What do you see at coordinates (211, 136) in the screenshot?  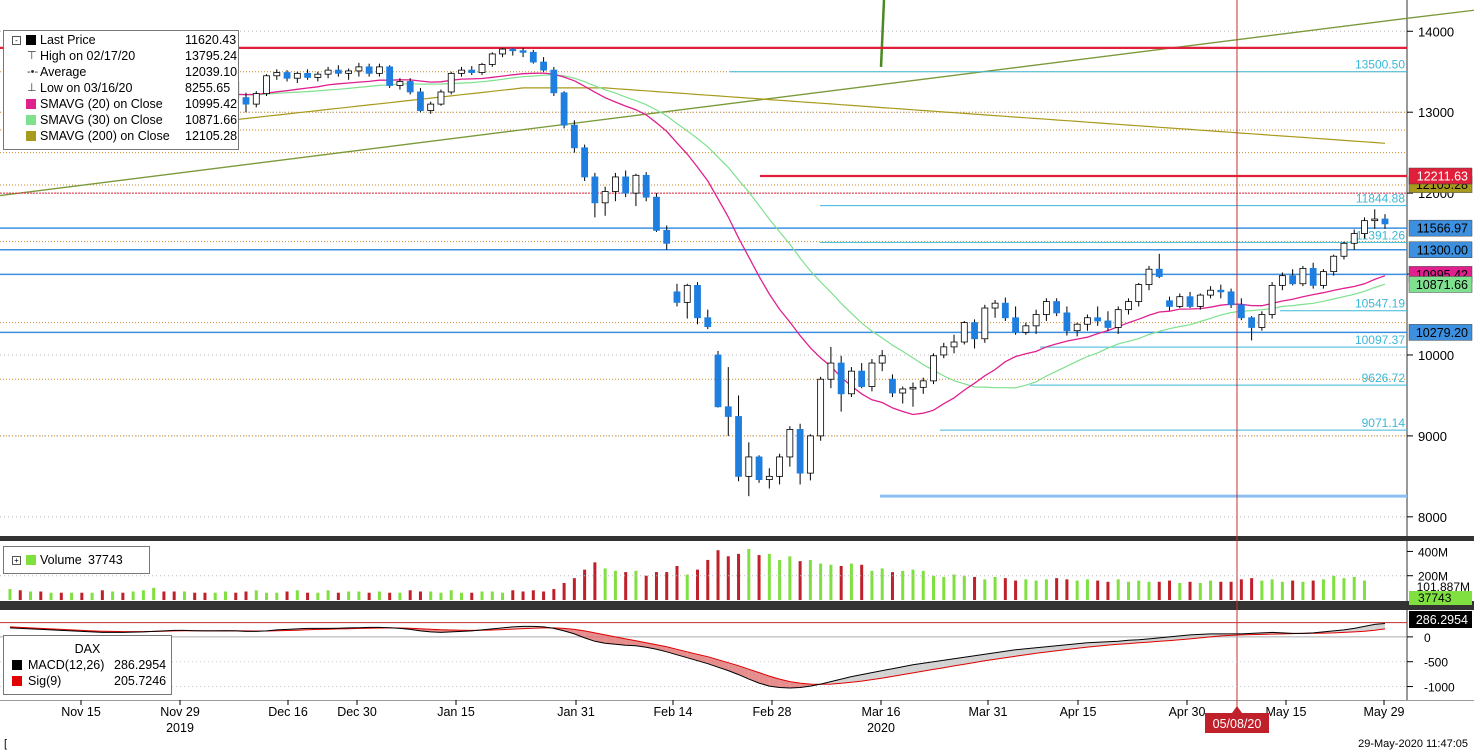 I see `legend-value: 12105.28` at bounding box center [211, 136].